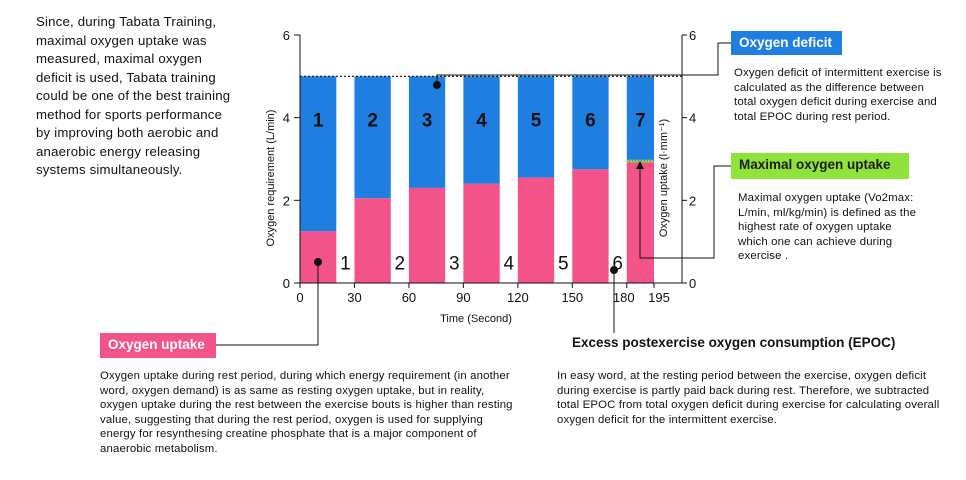  I want to click on right-y-tick-label: 6, so click(692, 35).